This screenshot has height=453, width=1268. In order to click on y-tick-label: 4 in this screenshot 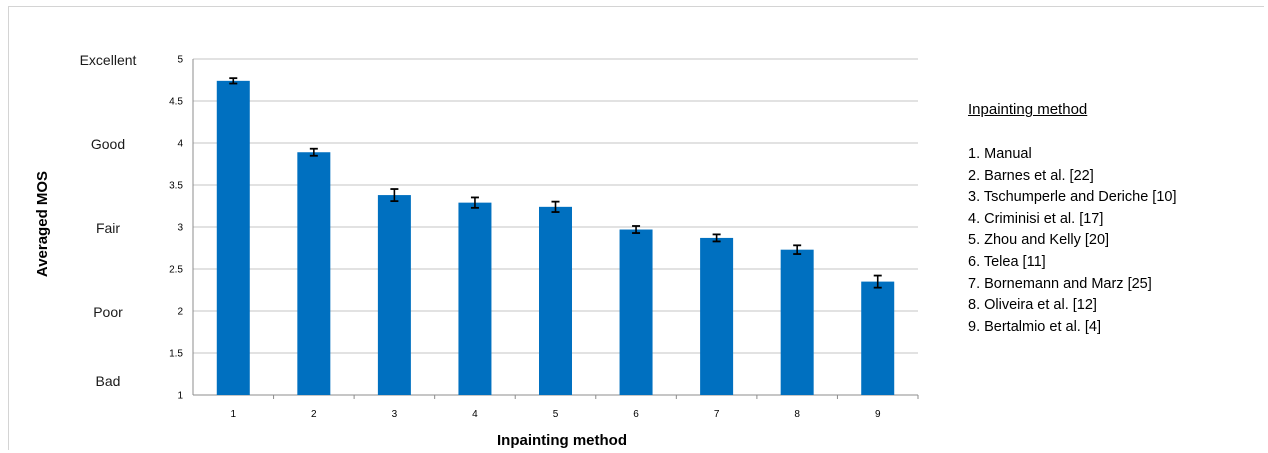, I will do `click(180, 144)`.